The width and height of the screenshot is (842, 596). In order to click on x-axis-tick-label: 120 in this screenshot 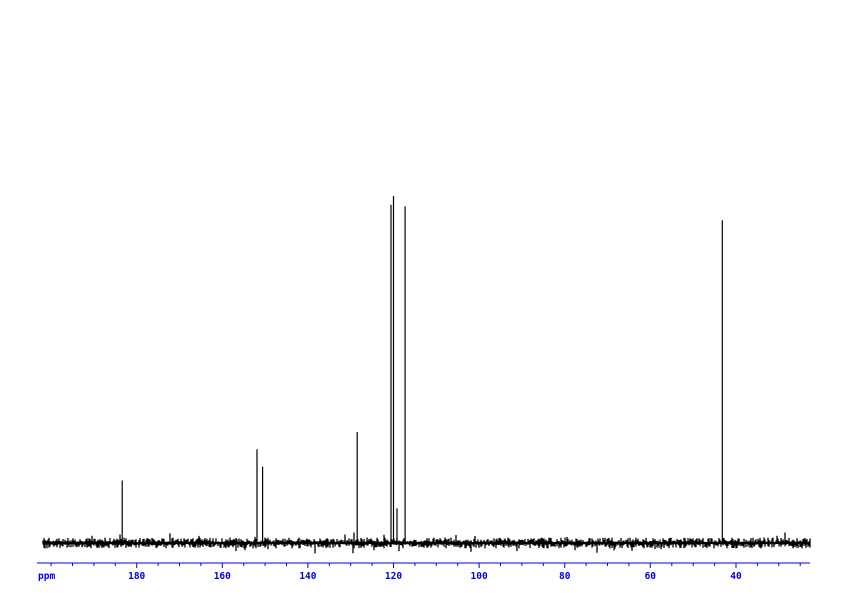, I will do `click(393, 576)`.